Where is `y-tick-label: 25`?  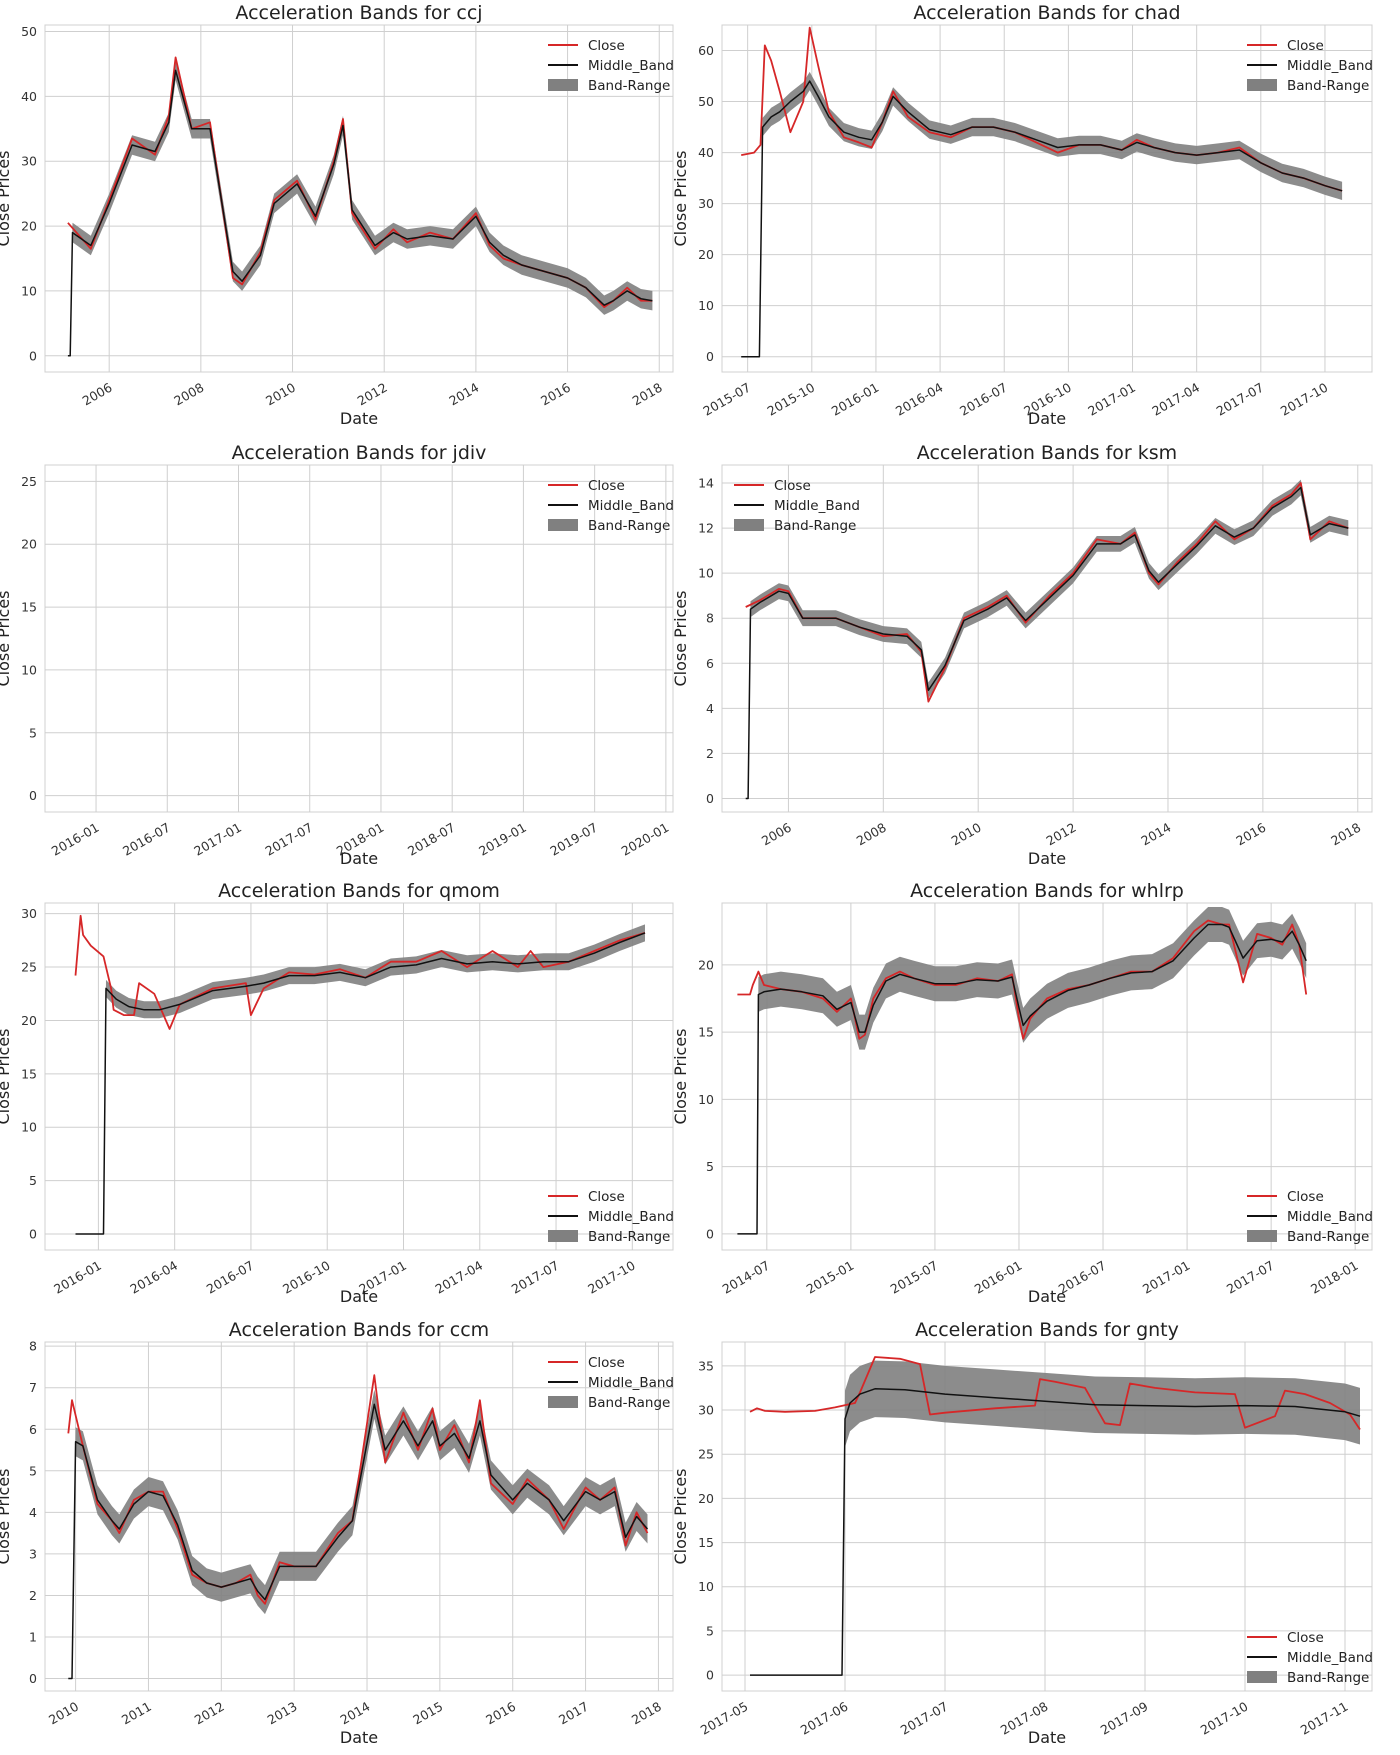 y-tick-label: 25 is located at coordinates (29, 967).